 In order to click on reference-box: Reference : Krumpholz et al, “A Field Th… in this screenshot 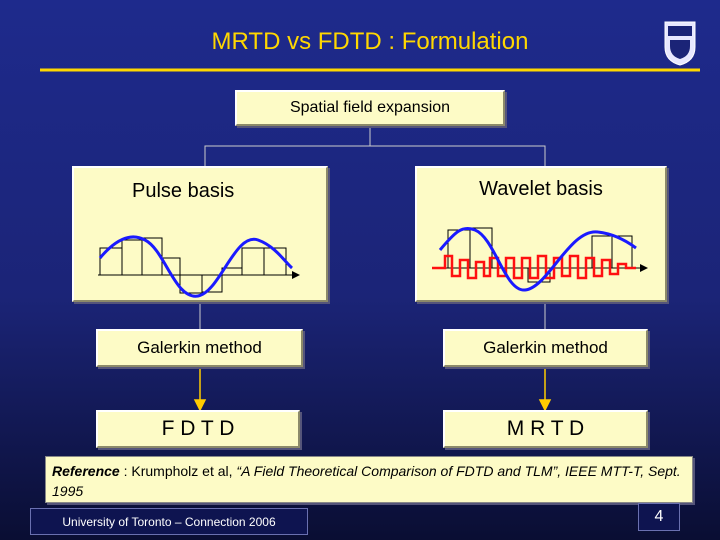, I will do `click(369, 479)`.